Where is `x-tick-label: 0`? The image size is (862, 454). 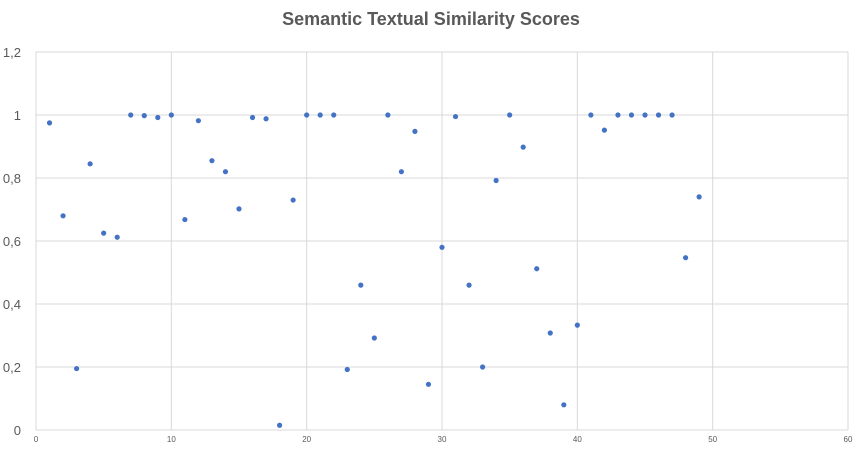
x-tick-label: 0 is located at coordinates (36, 439).